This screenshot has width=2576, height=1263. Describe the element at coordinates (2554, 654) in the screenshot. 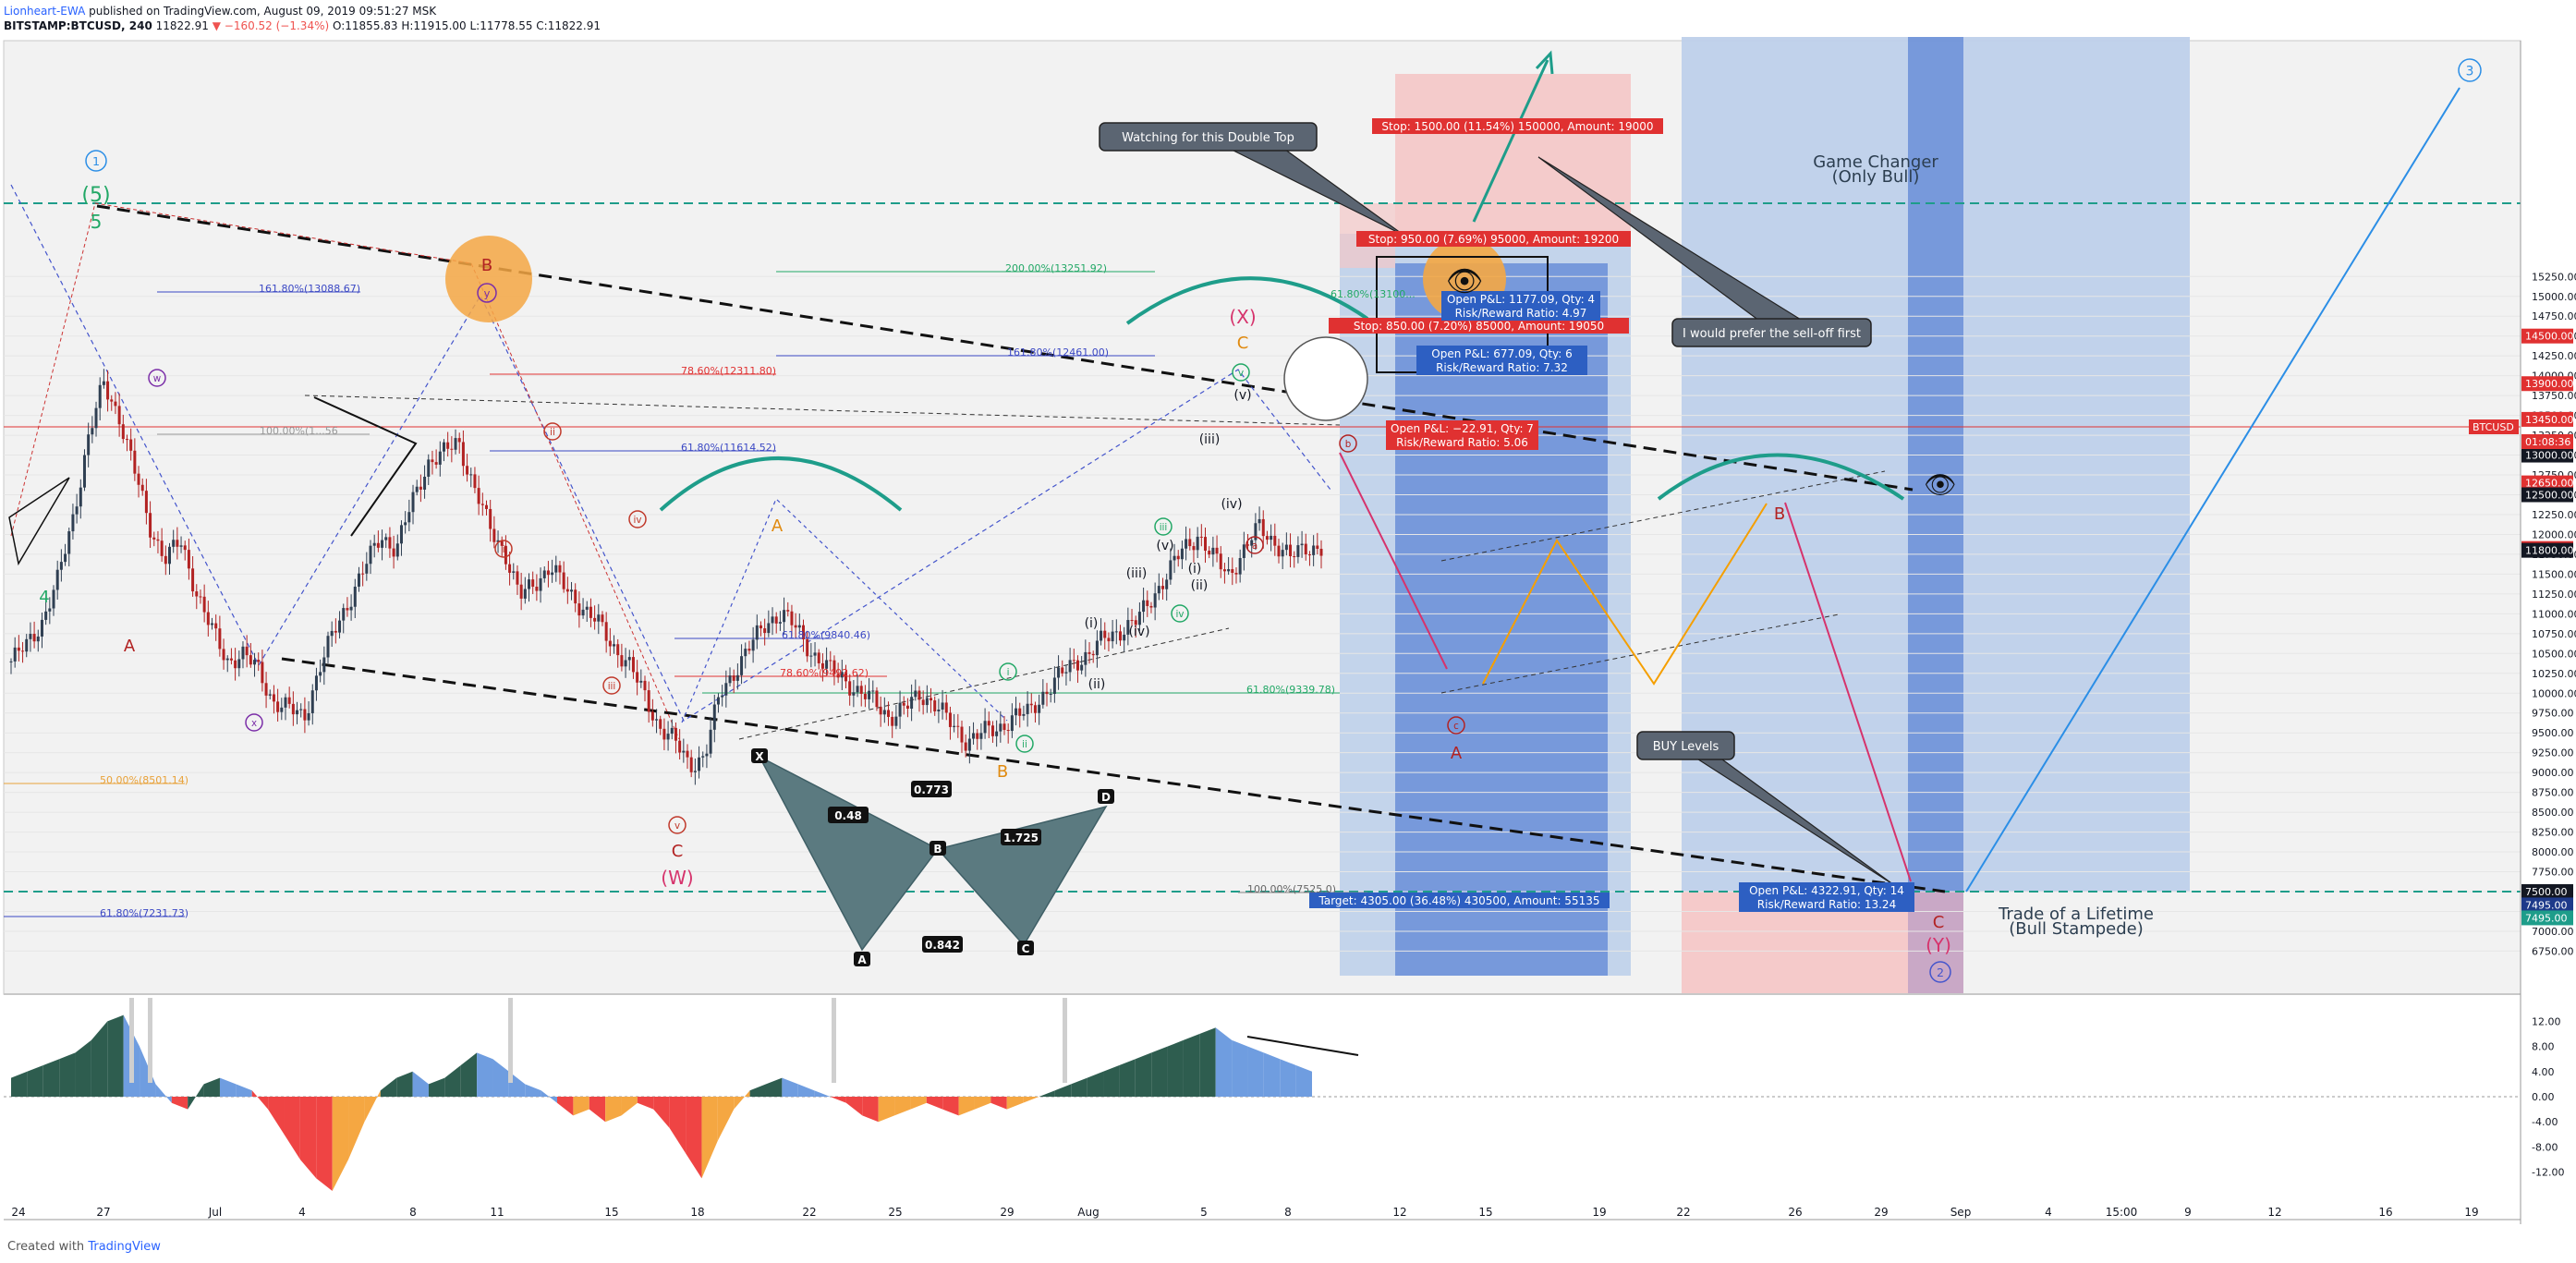

I see `y-tick-label: 10500.00` at that location.